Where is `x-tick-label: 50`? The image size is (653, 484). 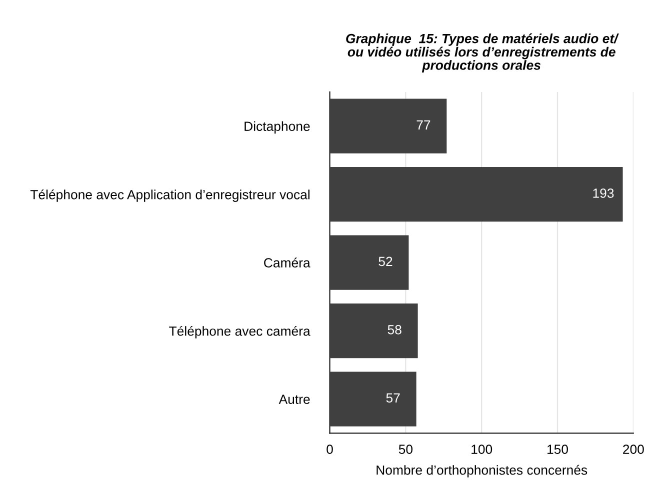 x-tick-label: 50 is located at coordinates (405, 449).